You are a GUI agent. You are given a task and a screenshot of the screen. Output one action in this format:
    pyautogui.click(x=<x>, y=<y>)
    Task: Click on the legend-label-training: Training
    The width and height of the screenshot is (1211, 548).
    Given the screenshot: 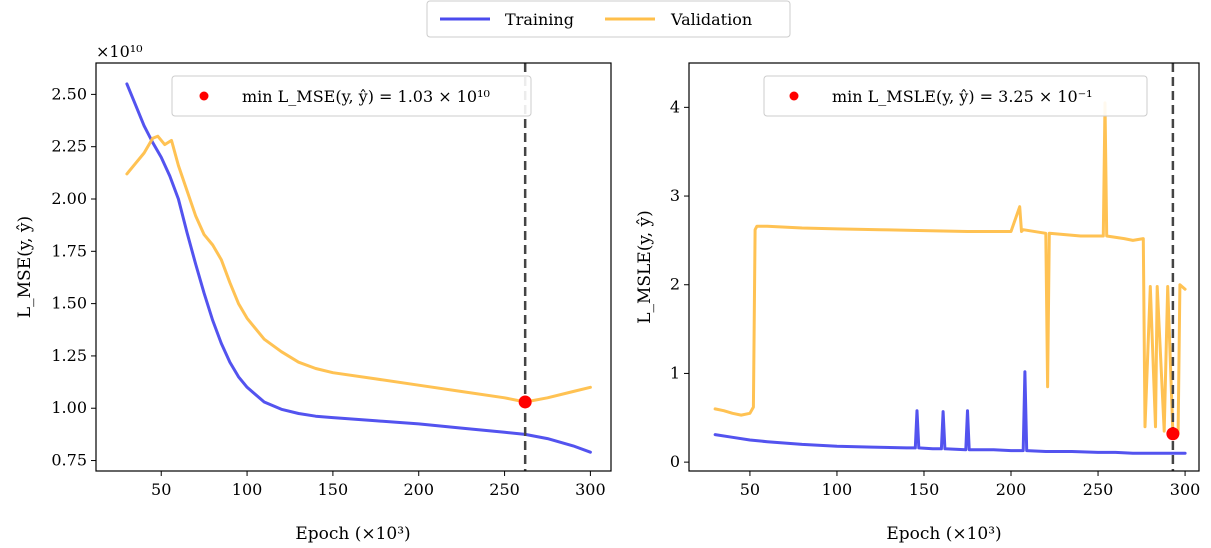 What is the action you would take?
    pyautogui.click(x=539, y=19)
    